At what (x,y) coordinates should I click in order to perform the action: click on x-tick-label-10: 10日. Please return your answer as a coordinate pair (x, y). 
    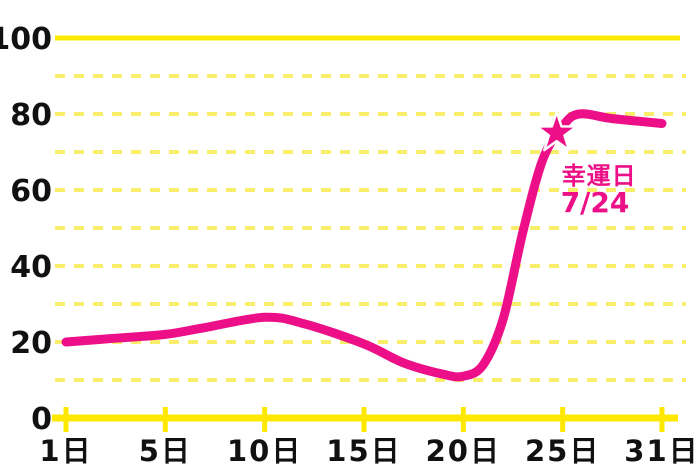
    Looking at the image, I should click on (264, 450).